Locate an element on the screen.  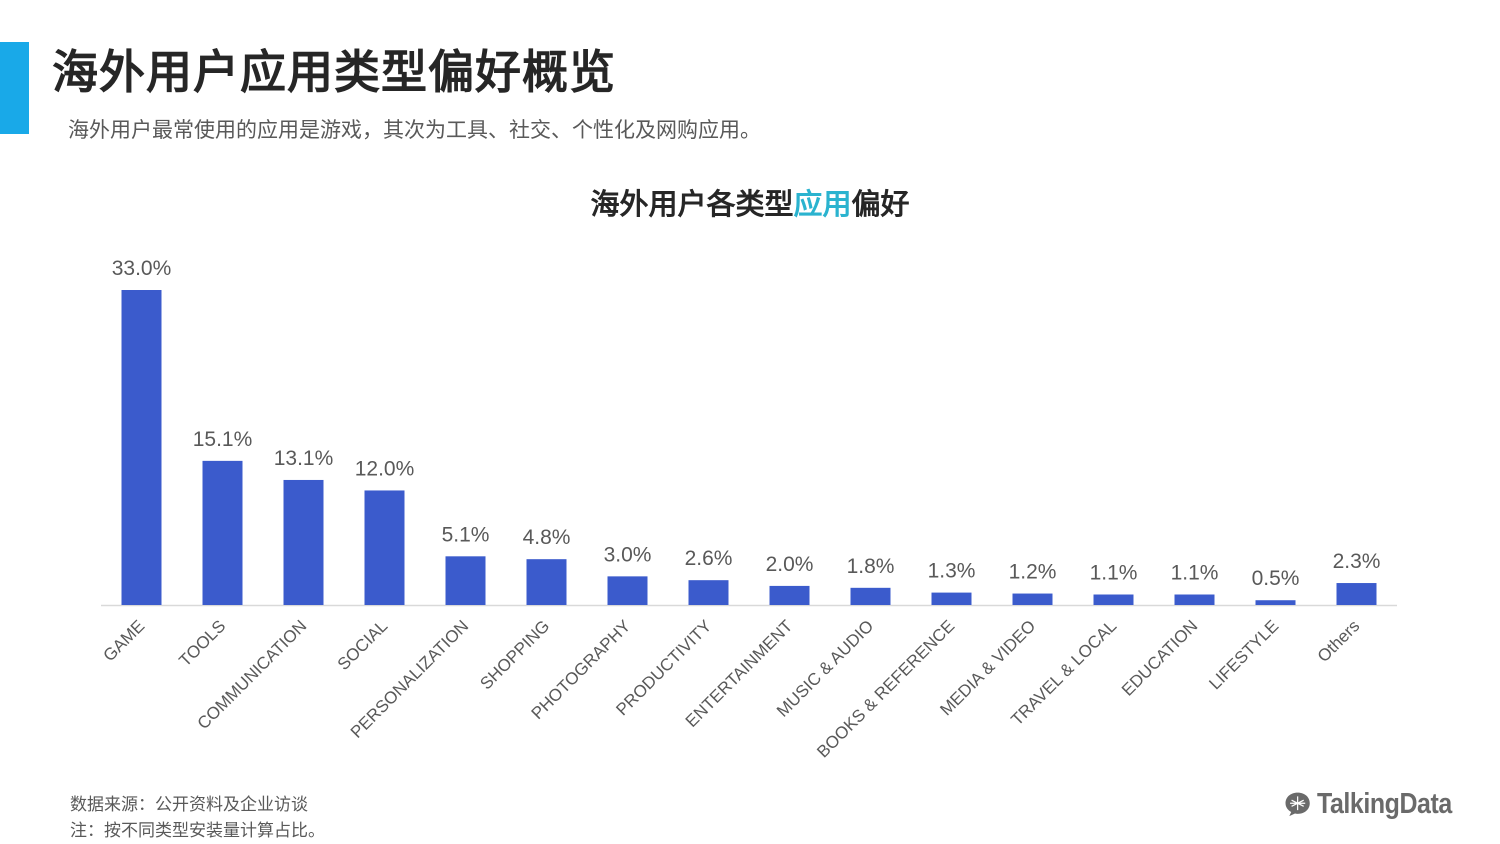
data-source-note: 数据来源：公开资料及企业访谈 is located at coordinates (189, 805).